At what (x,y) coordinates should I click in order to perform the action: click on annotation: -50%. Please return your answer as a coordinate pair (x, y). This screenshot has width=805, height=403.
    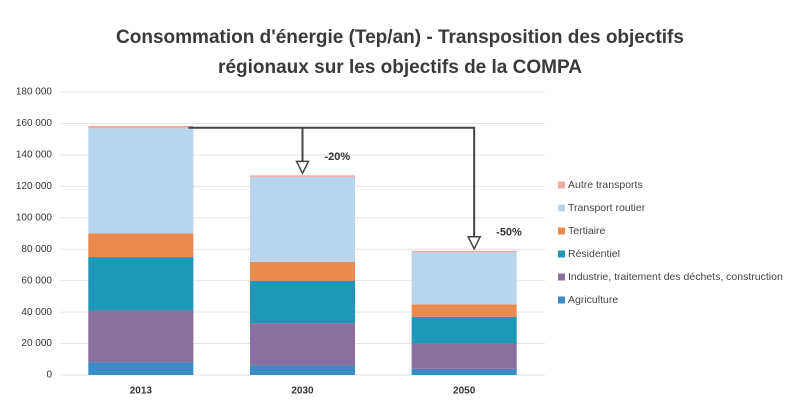
    Looking at the image, I should click on (509, 233).